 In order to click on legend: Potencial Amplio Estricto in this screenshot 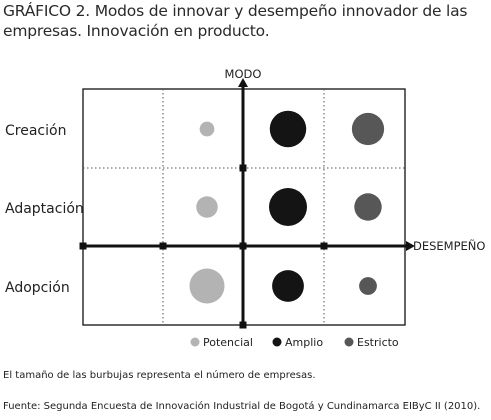, I will do `click(294, 342)`.